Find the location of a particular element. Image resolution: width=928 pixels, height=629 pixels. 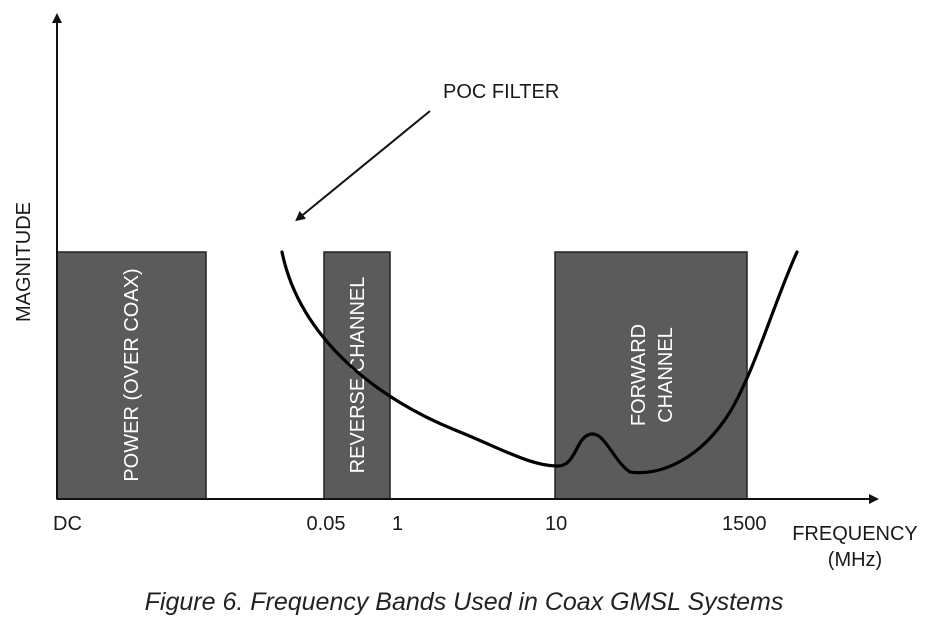

tick-label-10: 10 is located at coordinates (556, 524).